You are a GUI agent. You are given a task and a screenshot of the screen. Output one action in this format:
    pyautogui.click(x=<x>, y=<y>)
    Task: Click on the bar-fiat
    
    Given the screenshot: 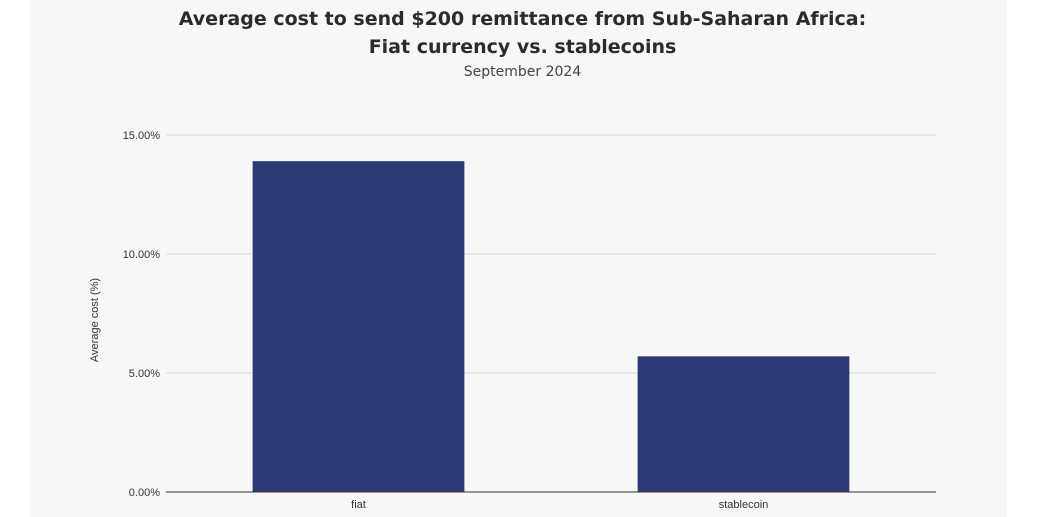 What is the action you would take?
    pyautogui.click(x=358, y=326)
    